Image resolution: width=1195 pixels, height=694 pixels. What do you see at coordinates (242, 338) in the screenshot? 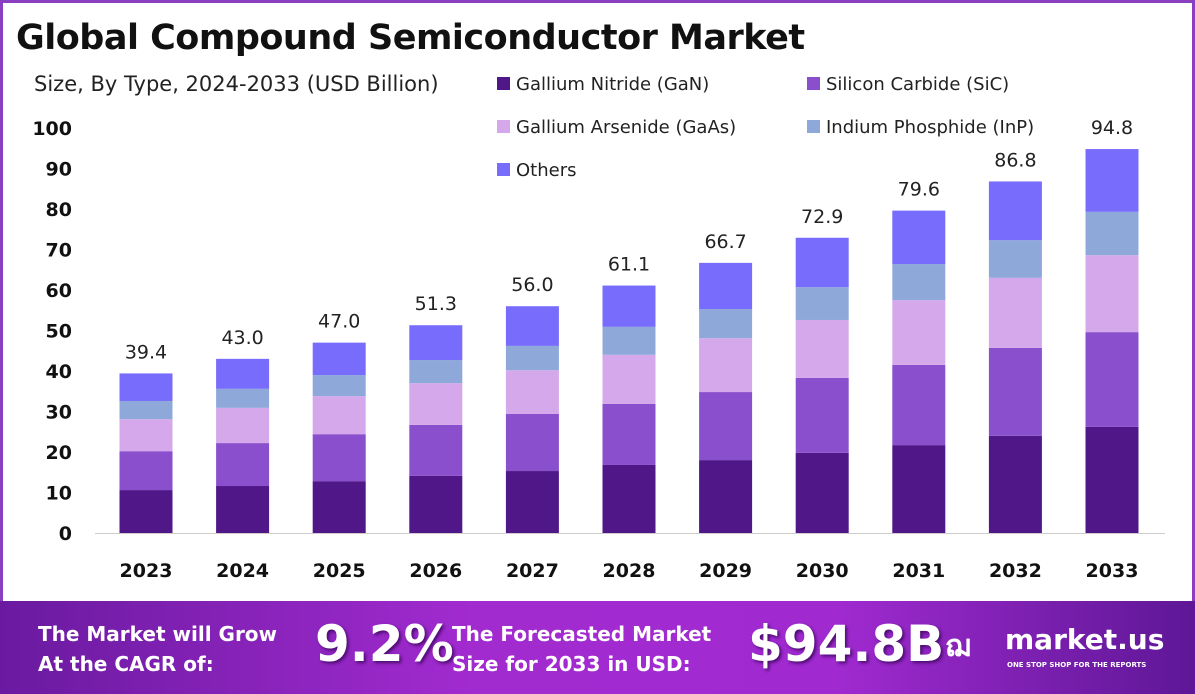
I see `total-label: 43.0` at bounding box center [242, 338].